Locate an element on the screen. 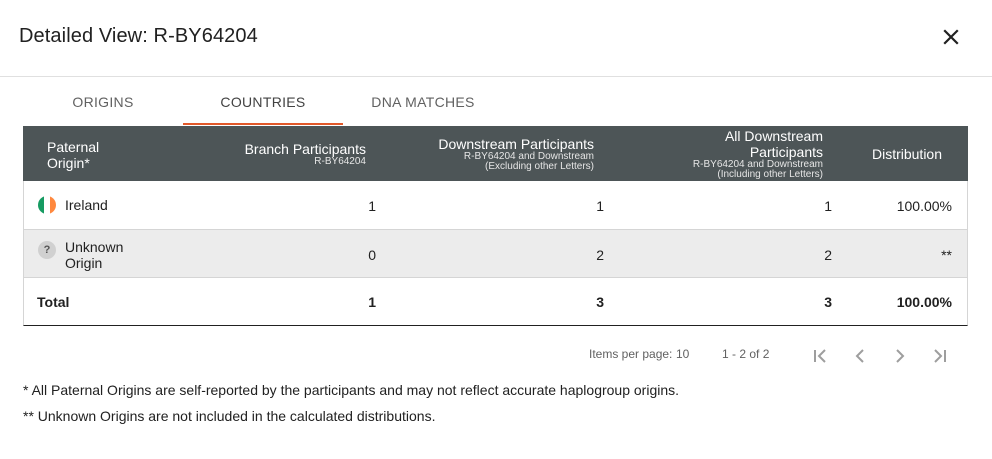 Image resolution: width=992 pixels, height=459 pixels. tab-origins-label: ORIGINS is located at coordinates (103, 102).